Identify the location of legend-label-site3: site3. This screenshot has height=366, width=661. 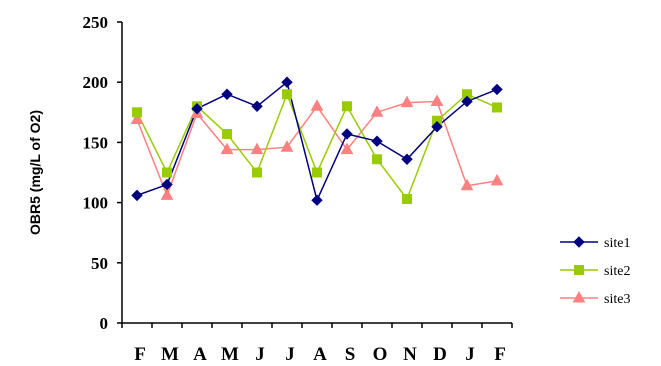
(617, 299).